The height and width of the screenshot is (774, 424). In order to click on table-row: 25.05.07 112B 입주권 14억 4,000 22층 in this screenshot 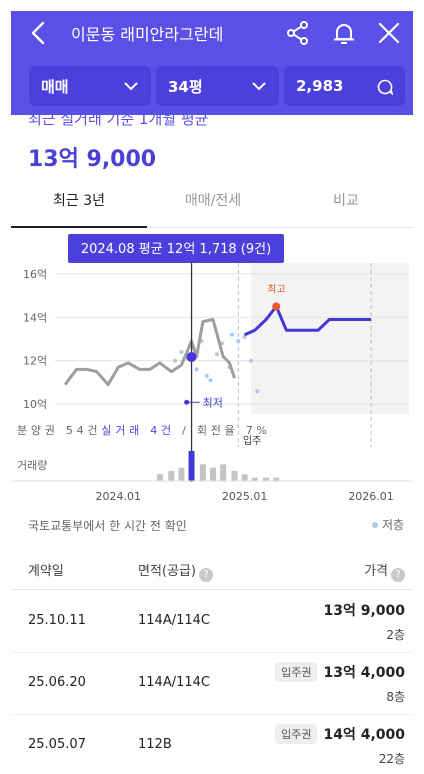, I will do `click(212, 744)`.